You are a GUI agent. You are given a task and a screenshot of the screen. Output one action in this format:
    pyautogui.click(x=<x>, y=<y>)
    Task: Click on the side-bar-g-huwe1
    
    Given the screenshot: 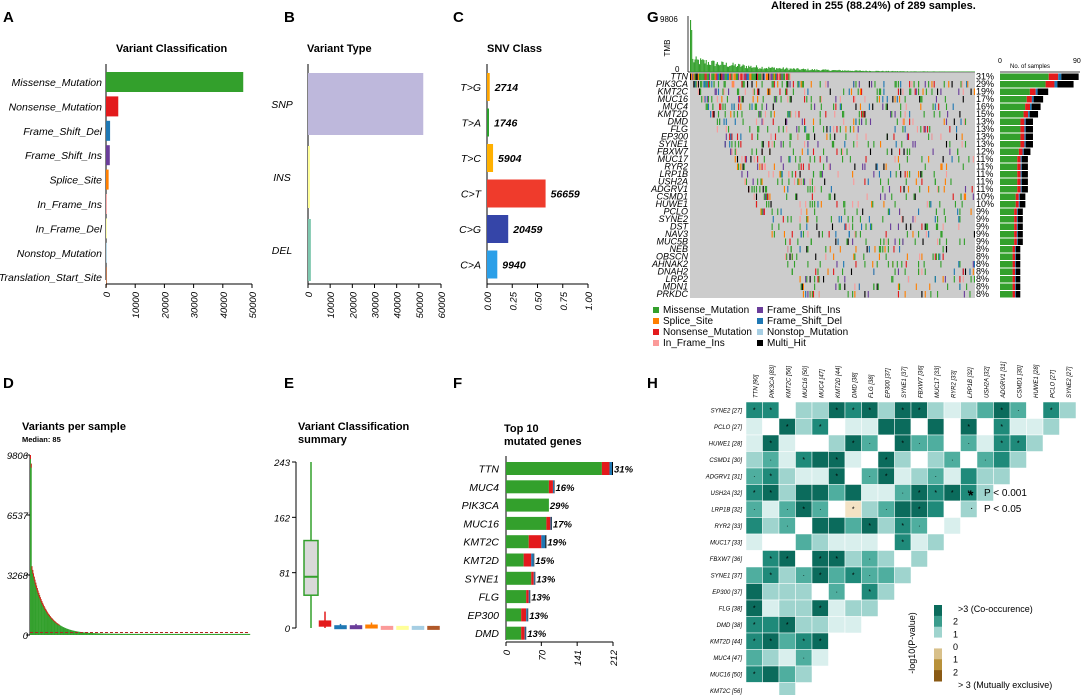 What is the action you would take?
    pyautogui.click(x=1019, y=204)
    